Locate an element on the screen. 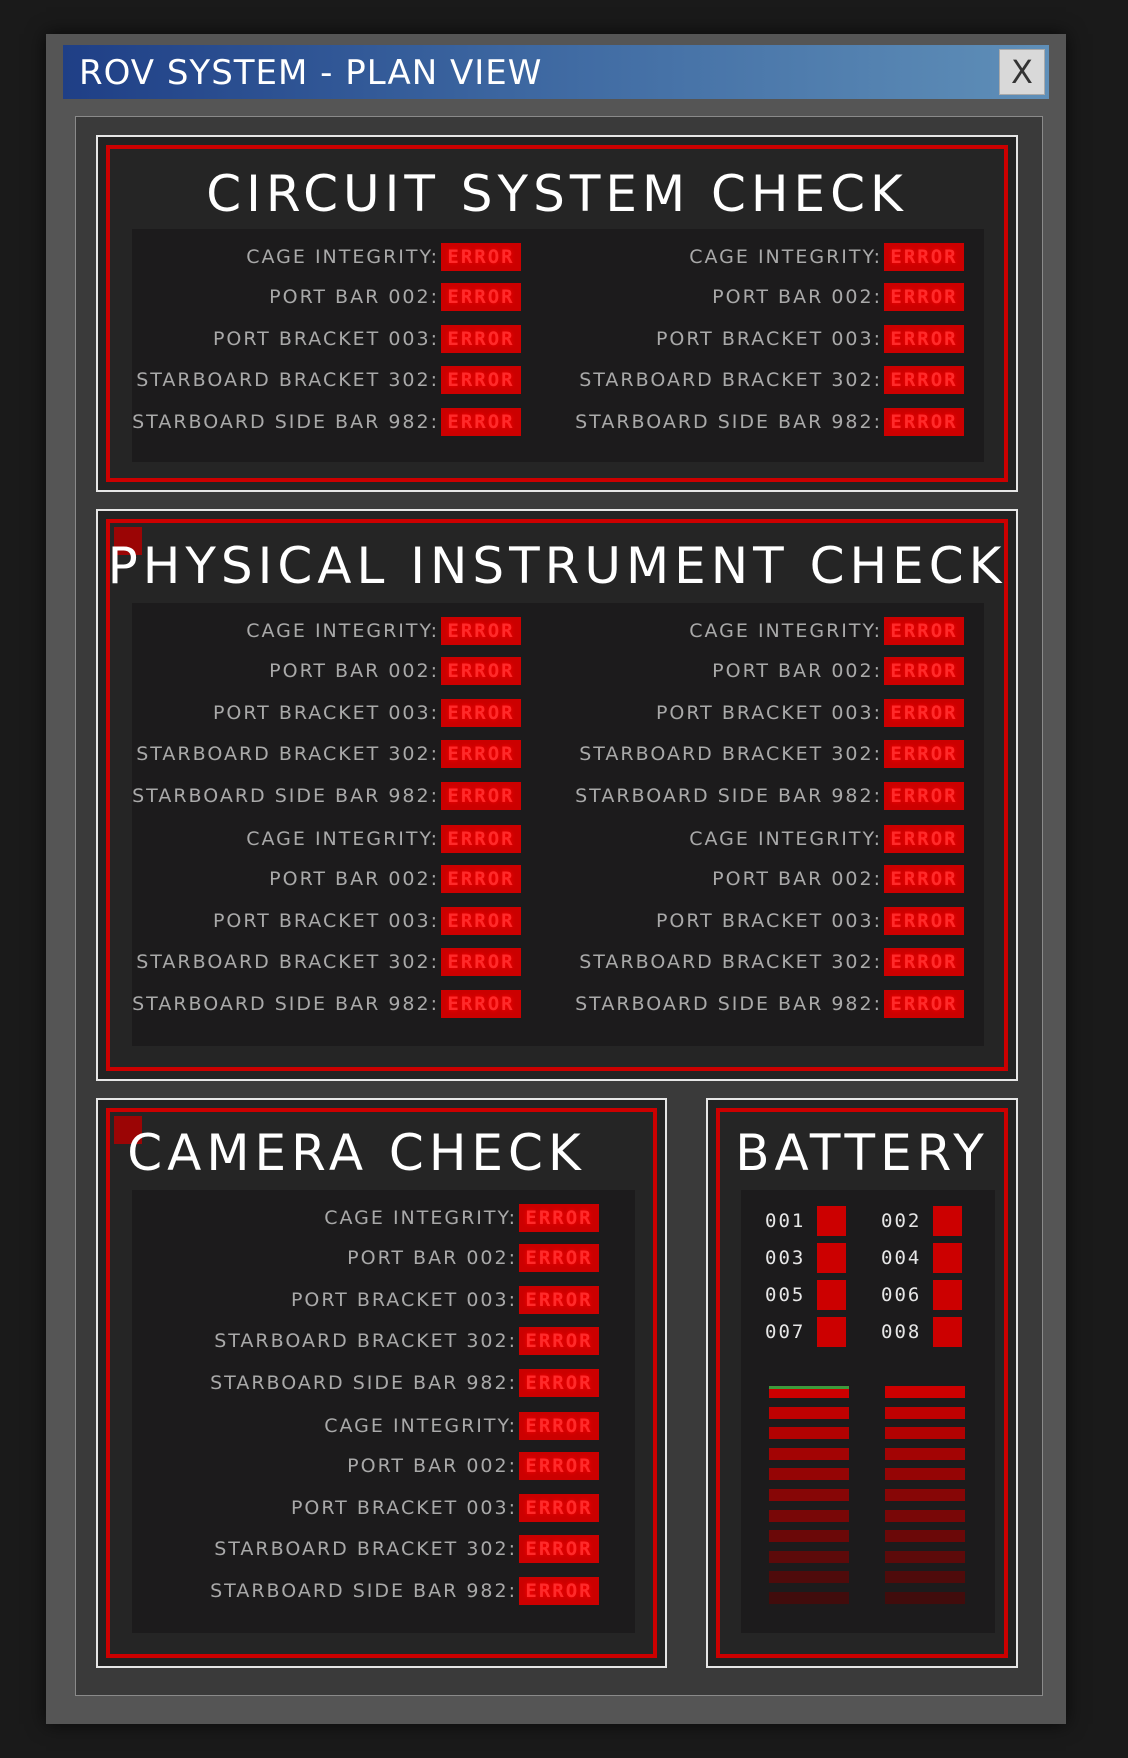 The height and width of the screenshot is (1758, 1128). battery-cell-id: 004 is located at coordinates (901, 1258).